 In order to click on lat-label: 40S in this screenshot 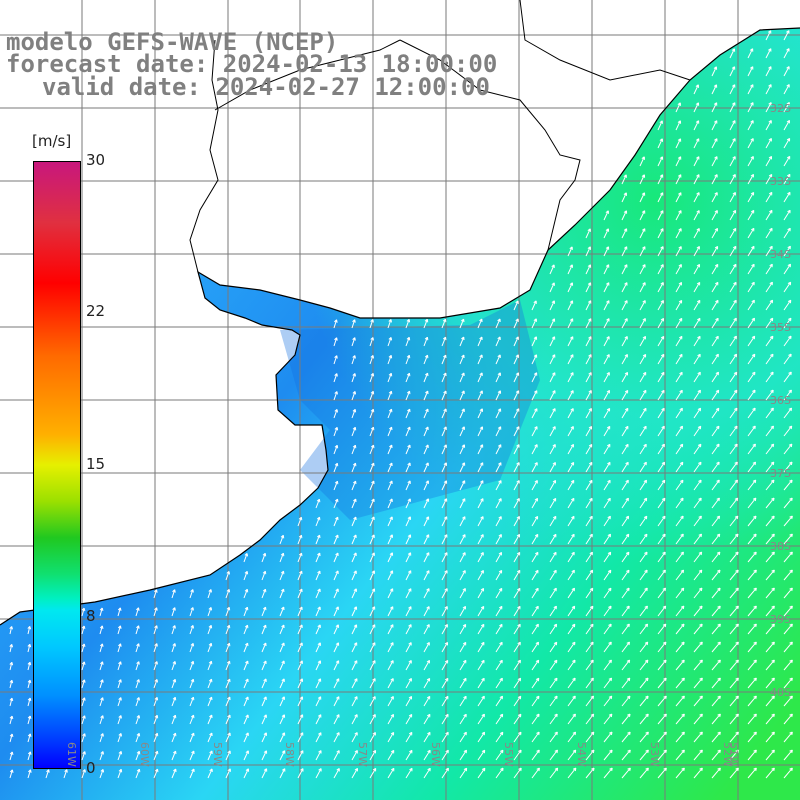, I will do `click(780, 692)`.